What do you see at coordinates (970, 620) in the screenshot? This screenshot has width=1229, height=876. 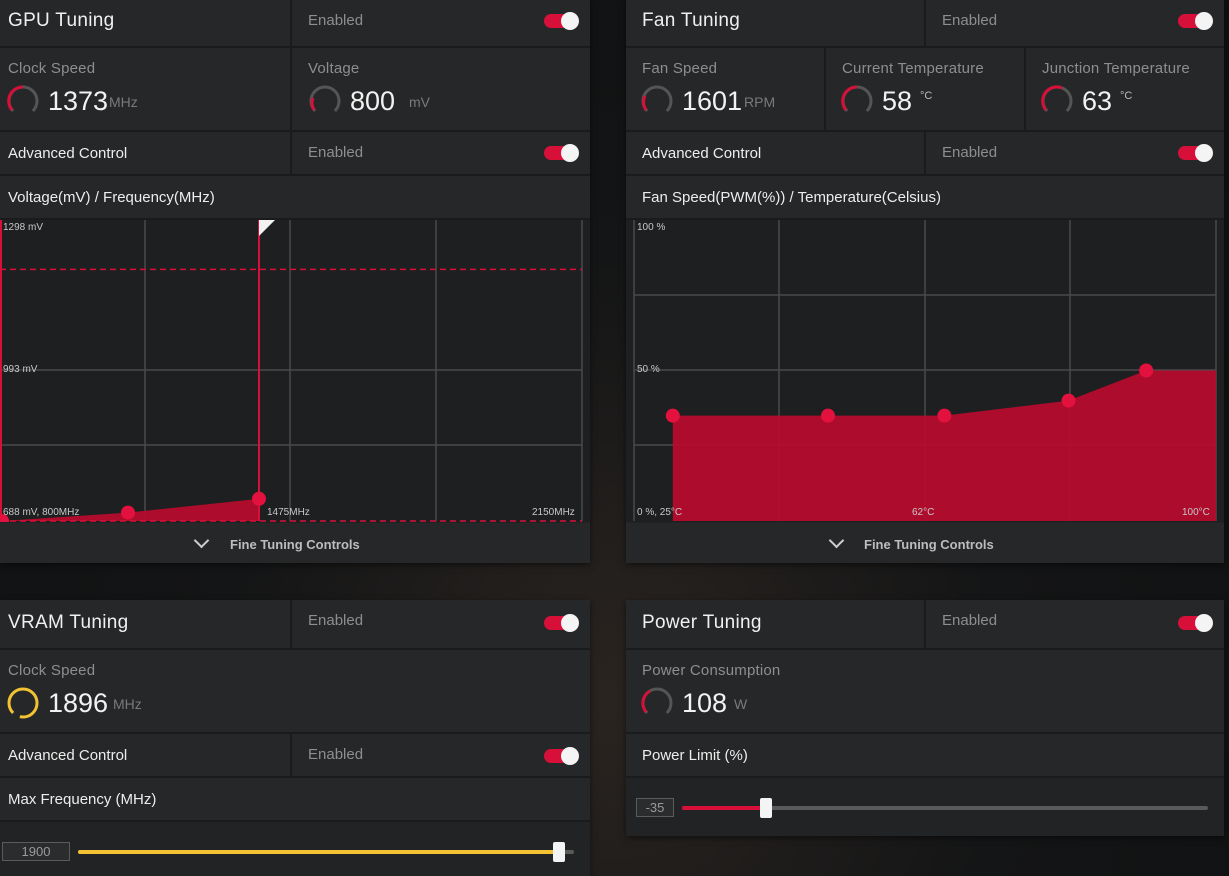 I see `power-tuning-enabled-label: Enabled` at bounding box center [970, 620].